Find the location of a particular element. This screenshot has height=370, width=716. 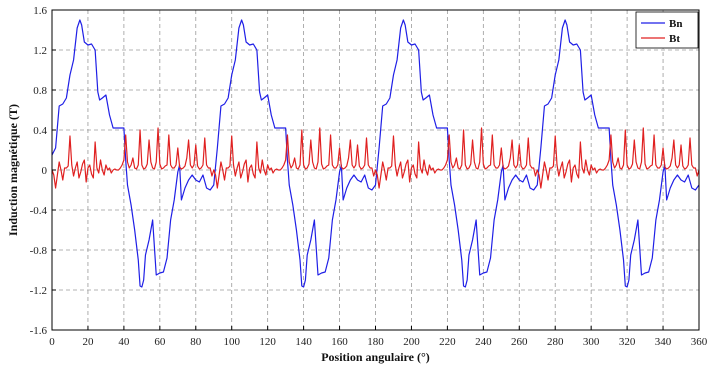

legend-box is located at coordinates (667, 30).